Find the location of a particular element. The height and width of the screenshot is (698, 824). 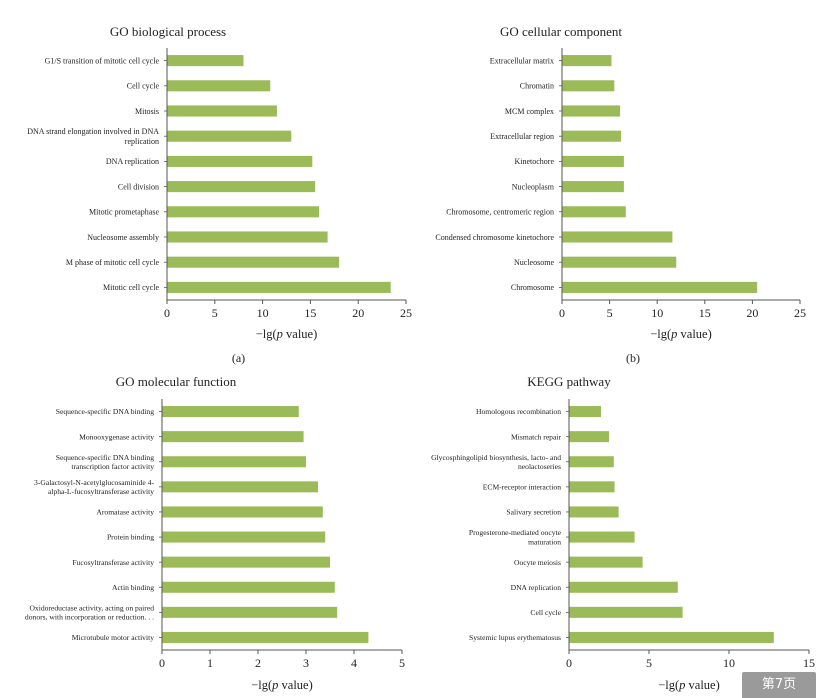

category-label: Mitotic prometaphase is located at coordinates (124, 212).